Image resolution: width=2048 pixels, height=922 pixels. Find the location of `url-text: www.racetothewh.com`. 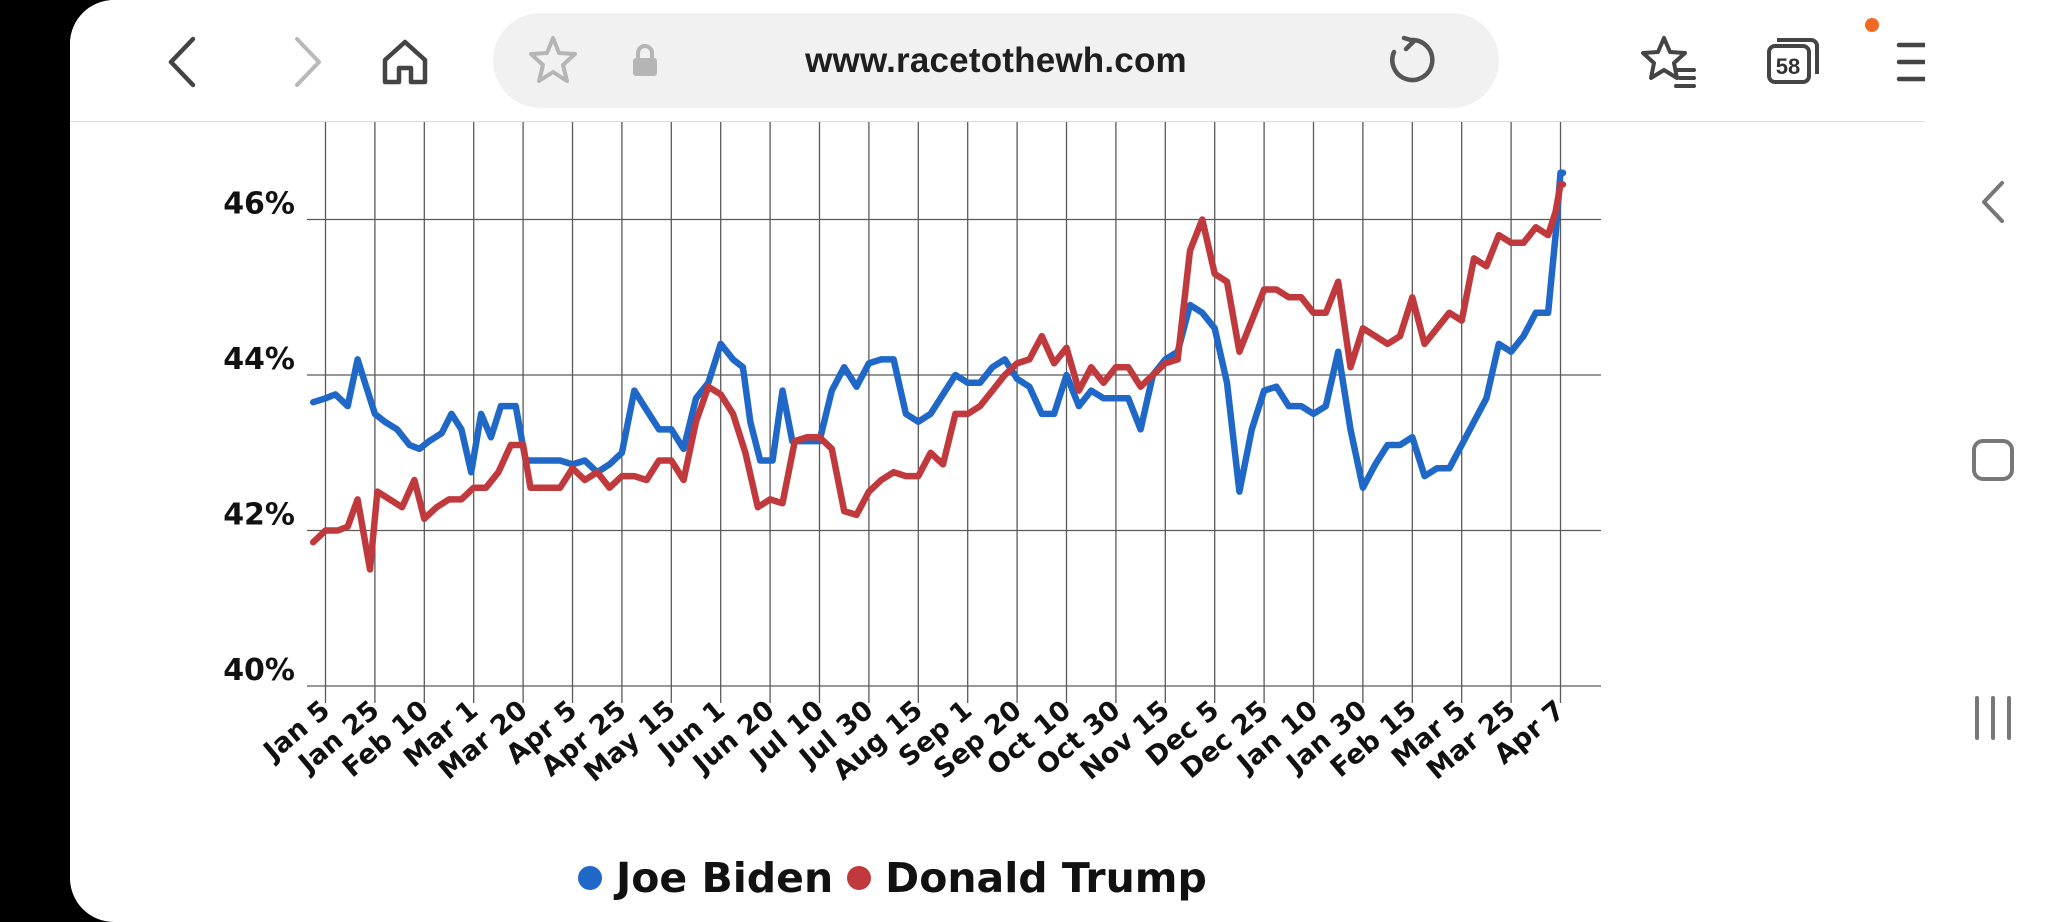

url-text: www.racetothewh.com is located at coordinates (996, 60).